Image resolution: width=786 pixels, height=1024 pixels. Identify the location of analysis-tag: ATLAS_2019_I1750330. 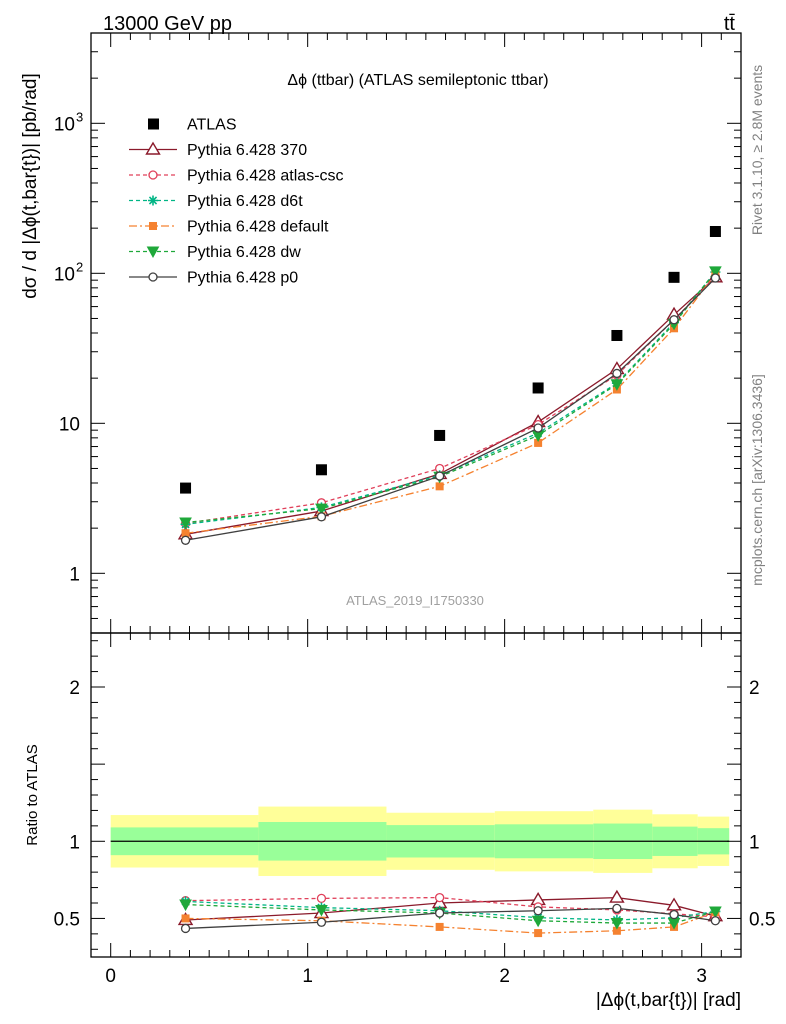
(415, 600).